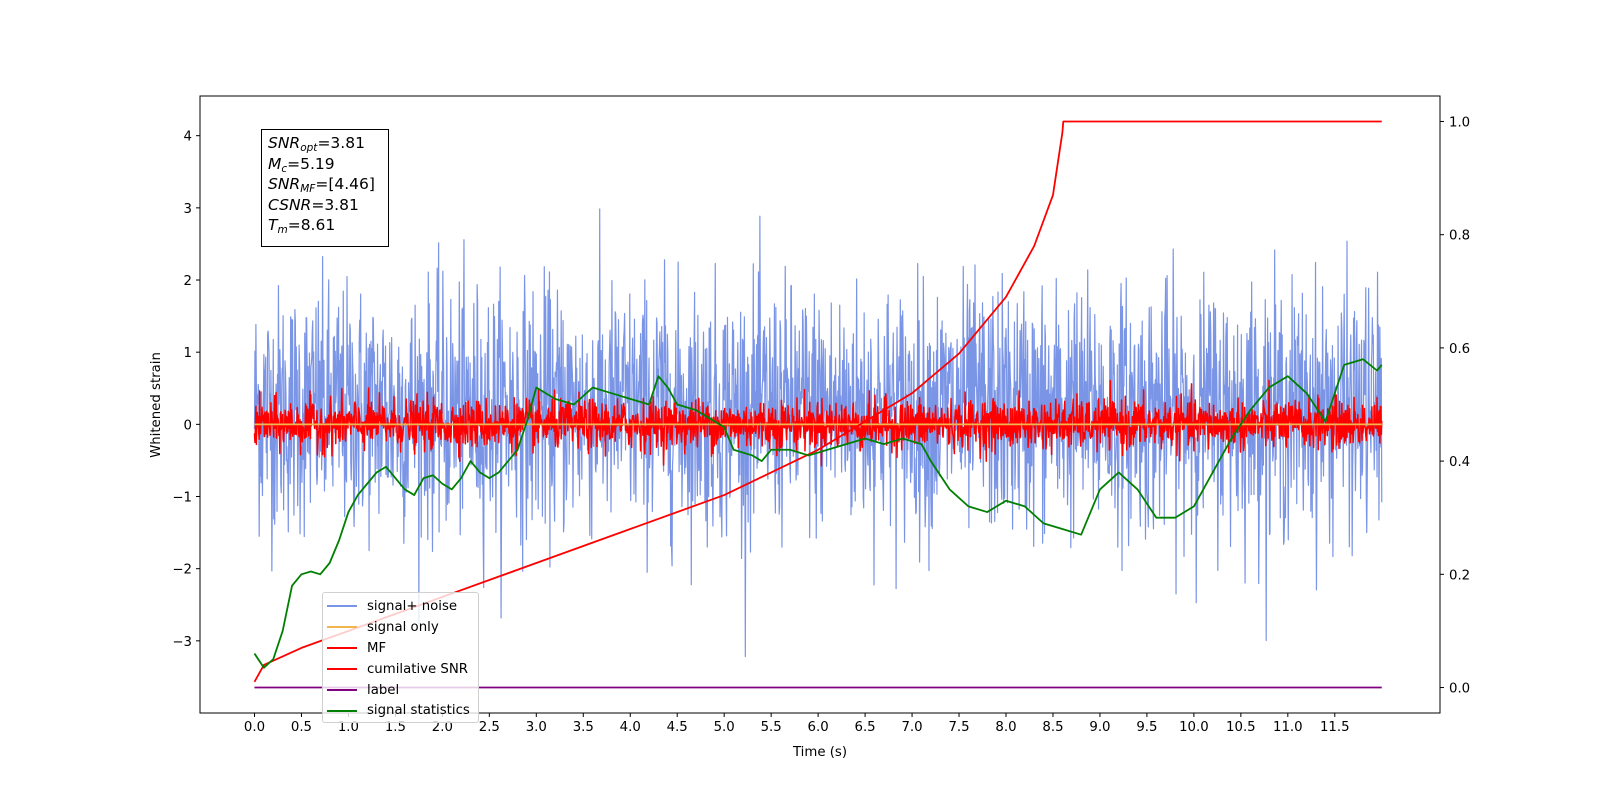 This screenshot has width=1600, height=804. Describe the element at coordinates (1459, 689) in the screenshot. I see `y-right-tick-label: 0.0` at that location.